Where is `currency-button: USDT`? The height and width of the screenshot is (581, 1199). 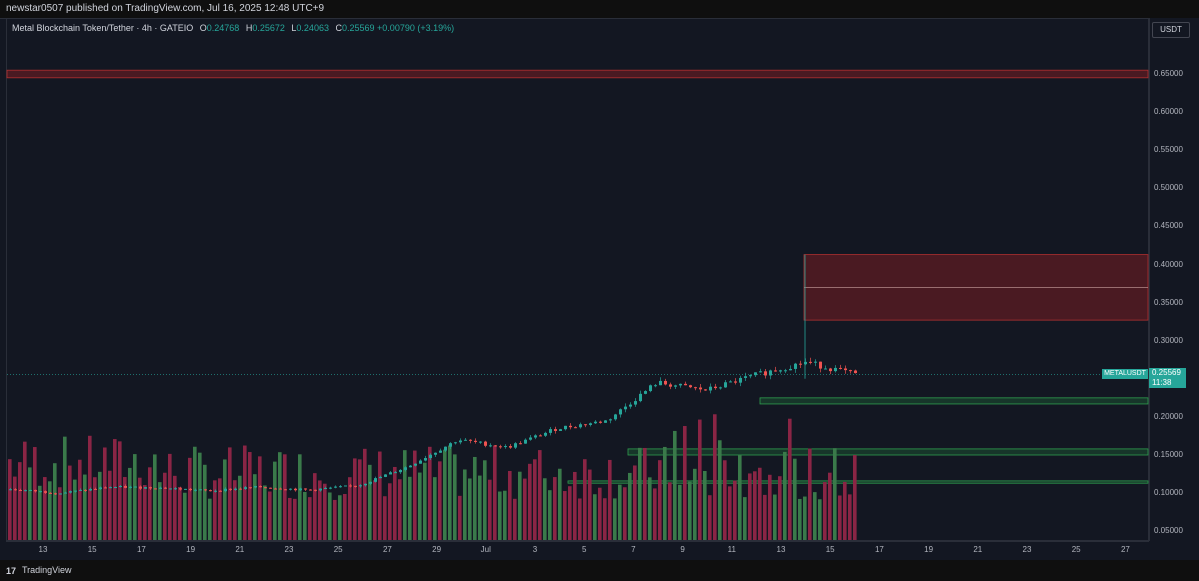 currency-button: USDT is located at coordinates (1171, 30).